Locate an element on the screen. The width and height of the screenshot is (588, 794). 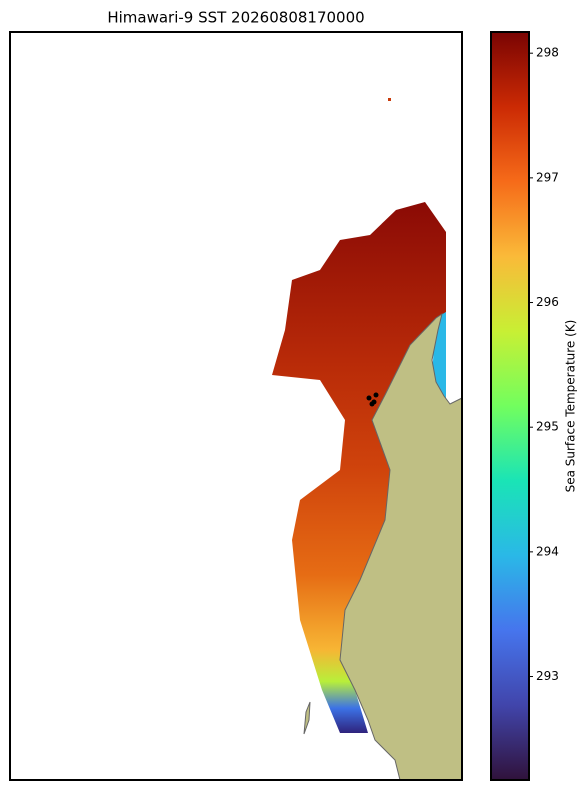
tick-label: 294 is located at coordinates (547, 551).